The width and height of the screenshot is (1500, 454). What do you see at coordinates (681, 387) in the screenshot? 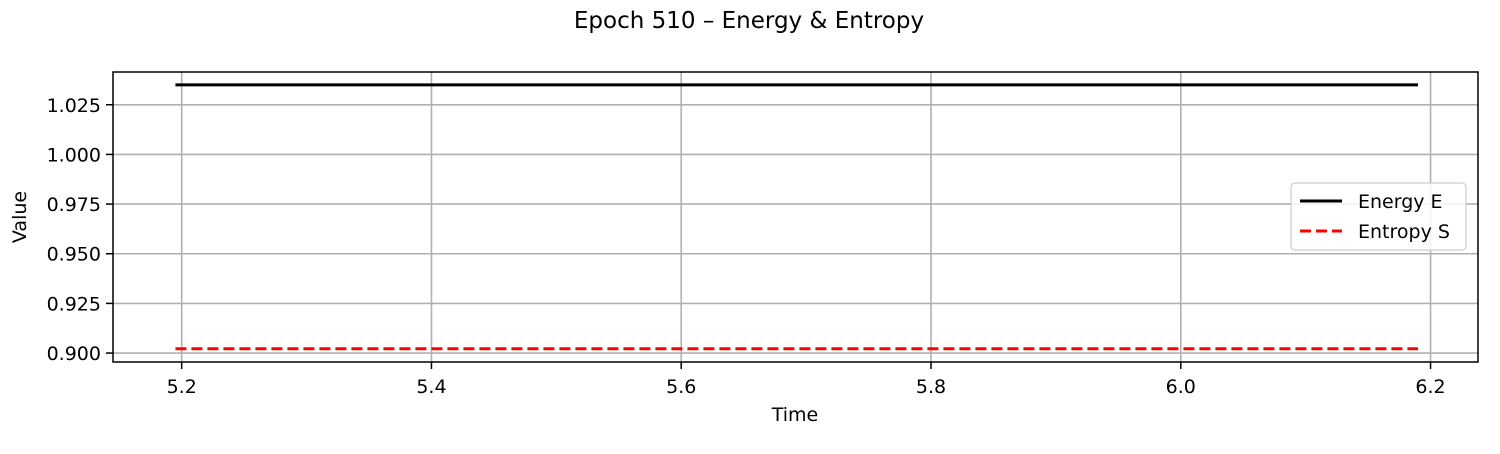
I see `x-tick-label: 5.6` at bounding box center [681, 387].